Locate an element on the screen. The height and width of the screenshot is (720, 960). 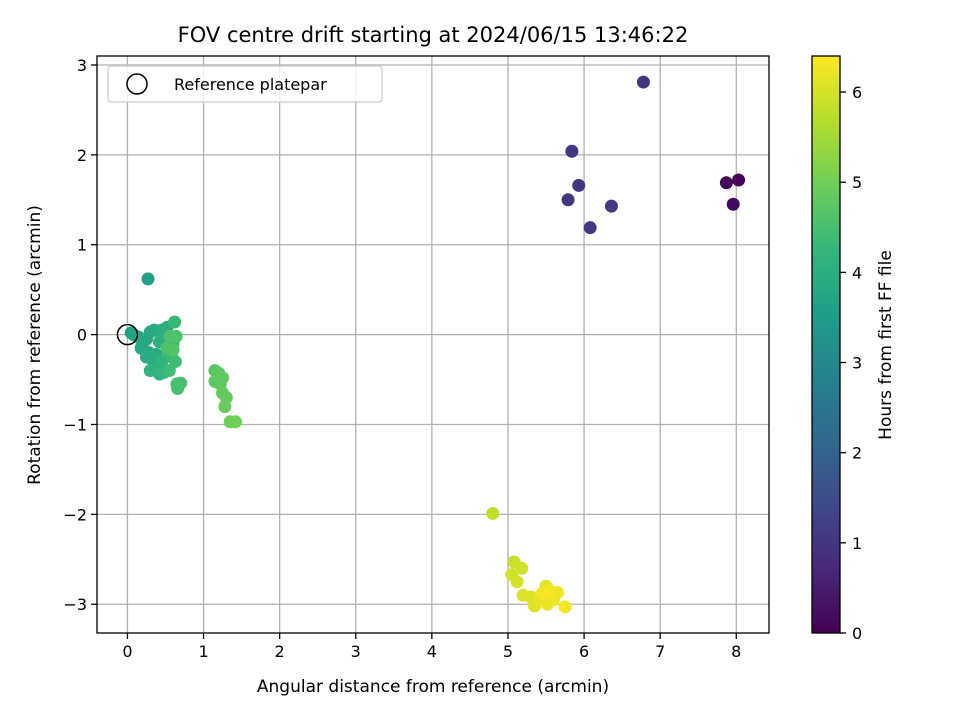
y-axis-ticks: −3 −2 −1 0 1 2 3 is located at coordinates (80, 335).